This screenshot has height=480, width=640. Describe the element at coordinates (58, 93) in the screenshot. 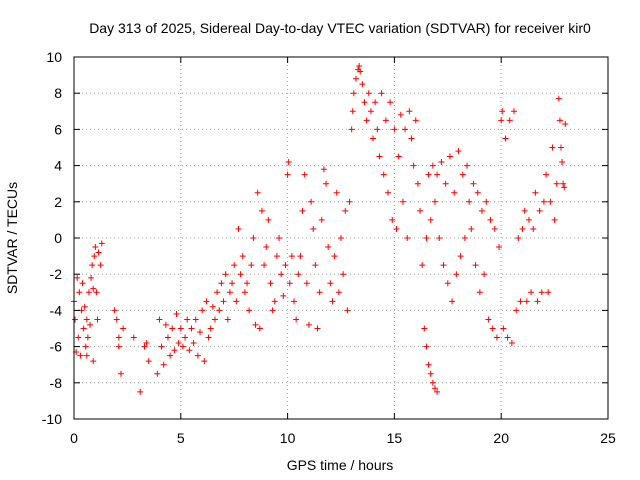

I see `y-tick-label: 8` at that location.